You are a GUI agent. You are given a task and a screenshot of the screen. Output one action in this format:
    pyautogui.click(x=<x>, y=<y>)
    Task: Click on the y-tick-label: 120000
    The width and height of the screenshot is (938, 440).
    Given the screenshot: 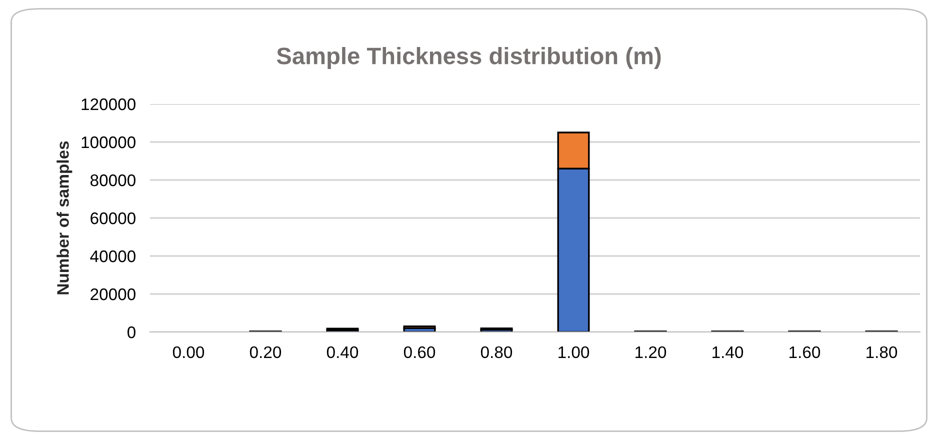 What is the action you would take?
    pyautogui.click(x=109, y=104)
    